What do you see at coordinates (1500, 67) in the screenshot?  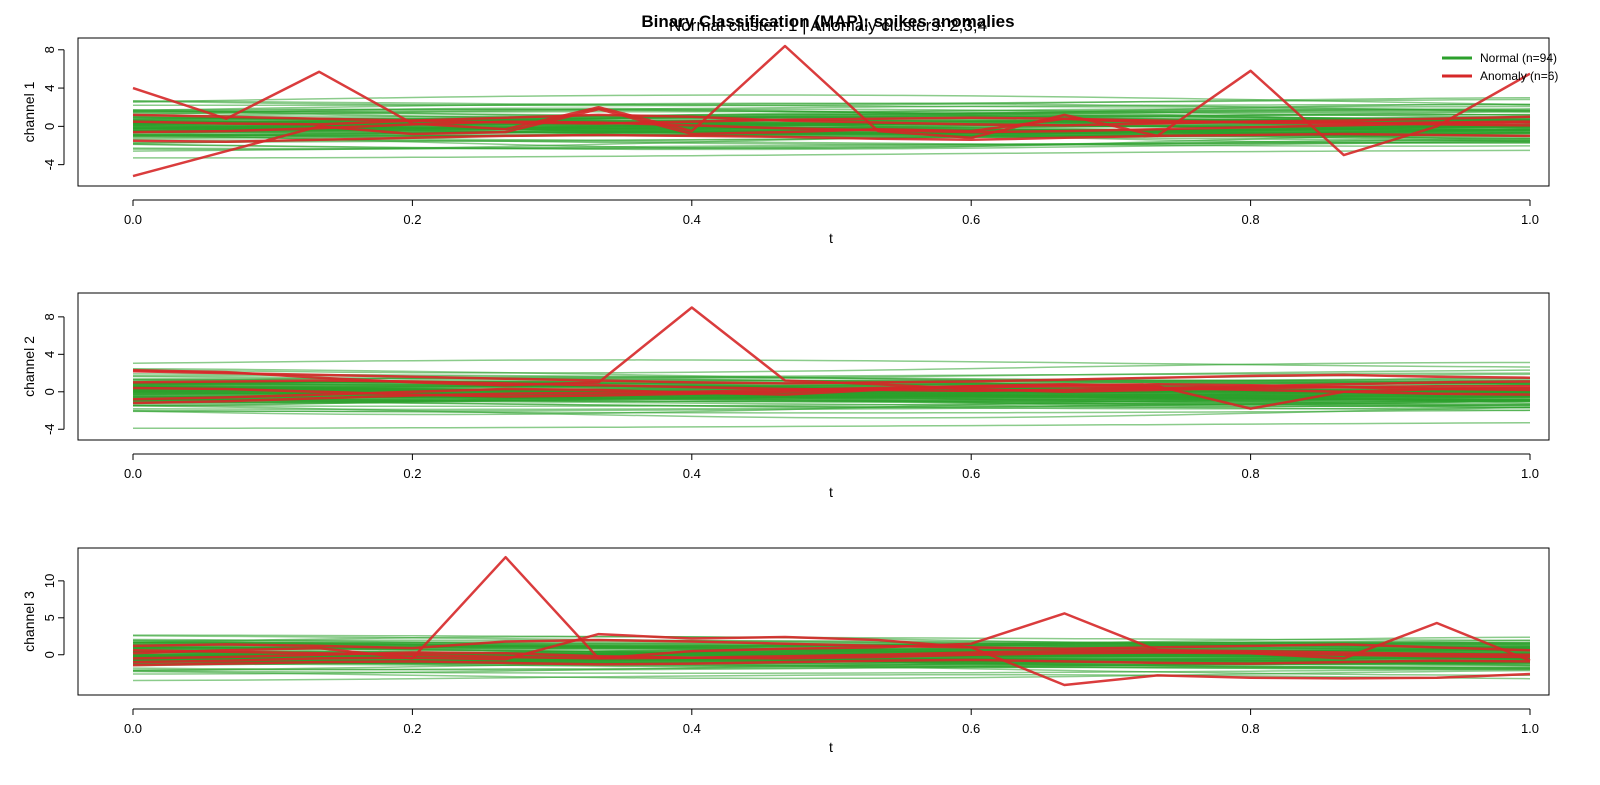 I see `legend: Normal (n=94) Anomaly (n=6)` at bounding box center [1500, 67].